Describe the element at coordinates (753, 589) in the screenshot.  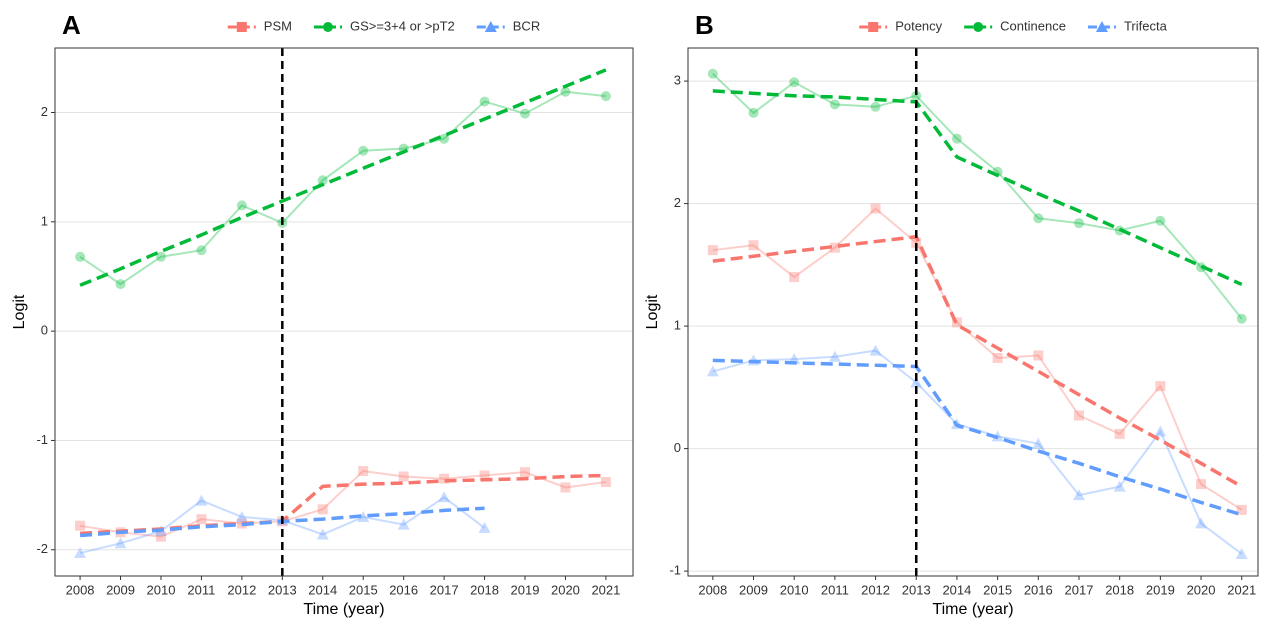
I see `x-tick-label: 2009` at that location.